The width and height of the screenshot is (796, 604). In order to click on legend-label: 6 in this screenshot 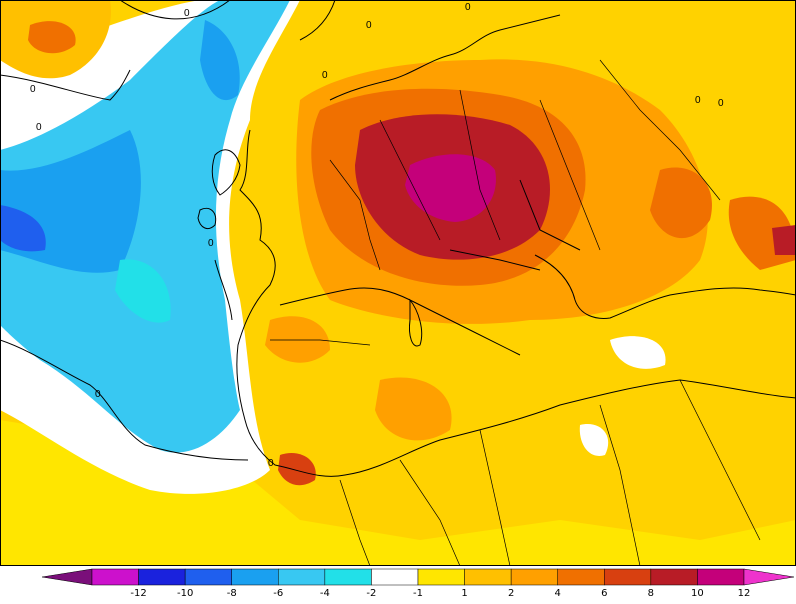, I will do `click(604, 593)`.